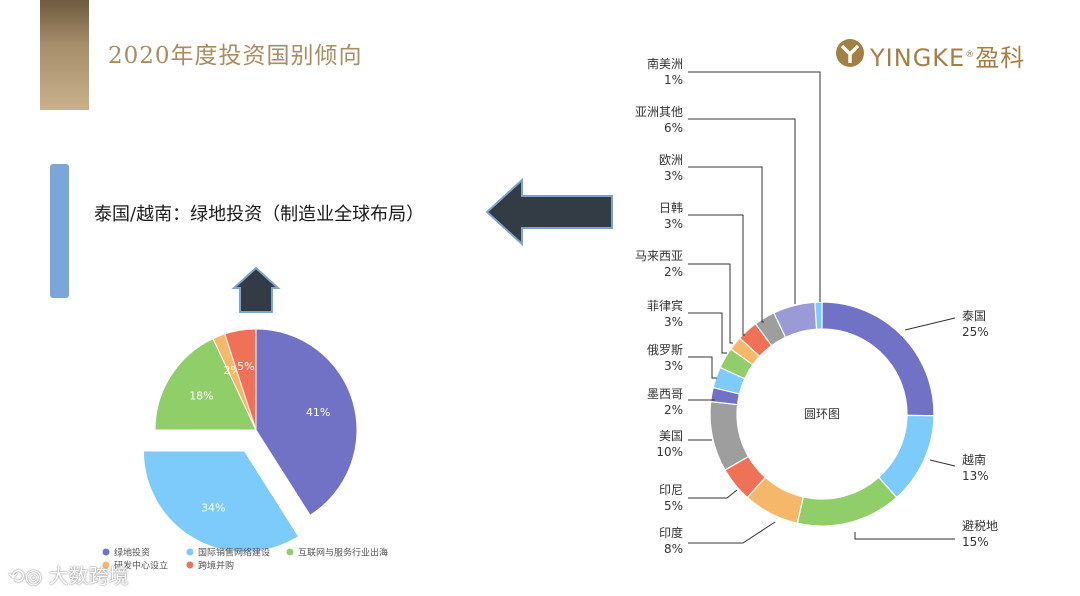 Image resolution: width=1080 pixels, height=596 pixels. What do you see at coordinates (671, 436) in the screenshot?
I see `donut-category-label: 美国` at bounding box center [671, 436].